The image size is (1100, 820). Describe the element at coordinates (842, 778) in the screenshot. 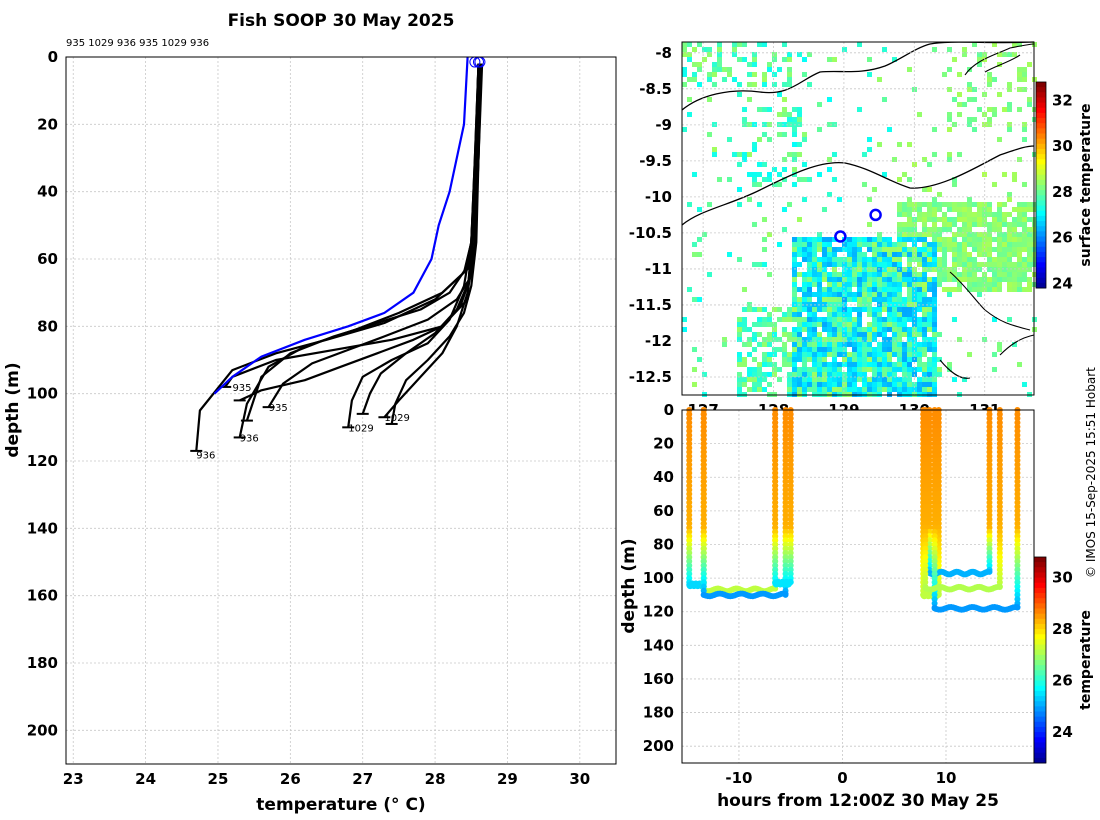

I see `time-tick-label: 0` at that location.